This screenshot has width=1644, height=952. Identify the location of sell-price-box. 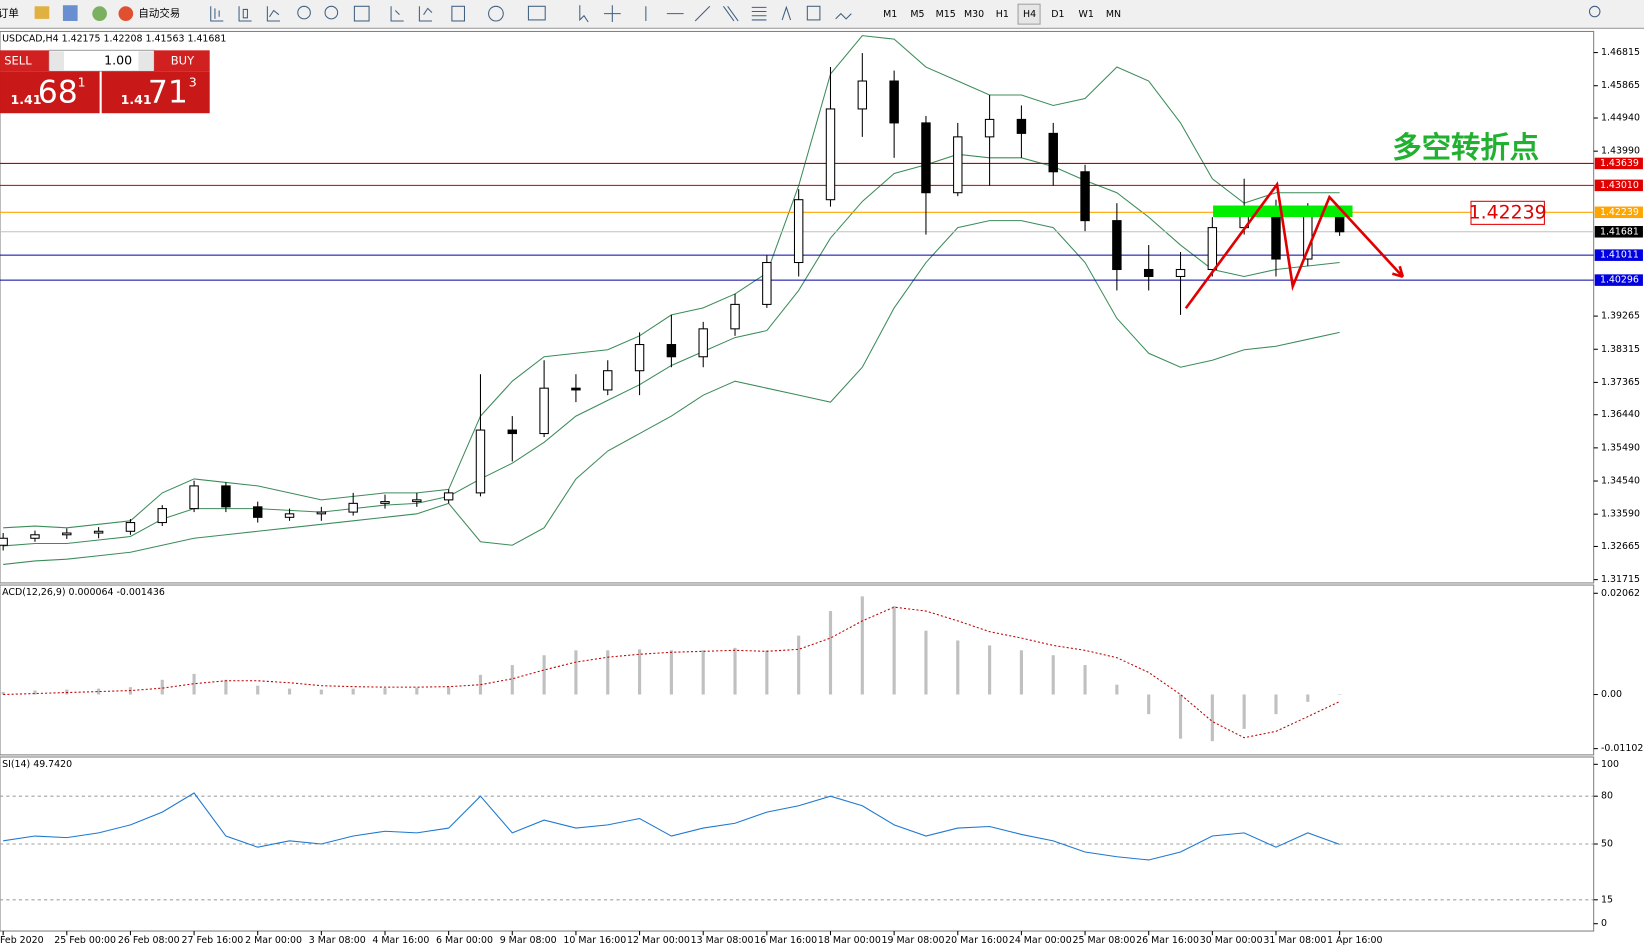
(50, 92).